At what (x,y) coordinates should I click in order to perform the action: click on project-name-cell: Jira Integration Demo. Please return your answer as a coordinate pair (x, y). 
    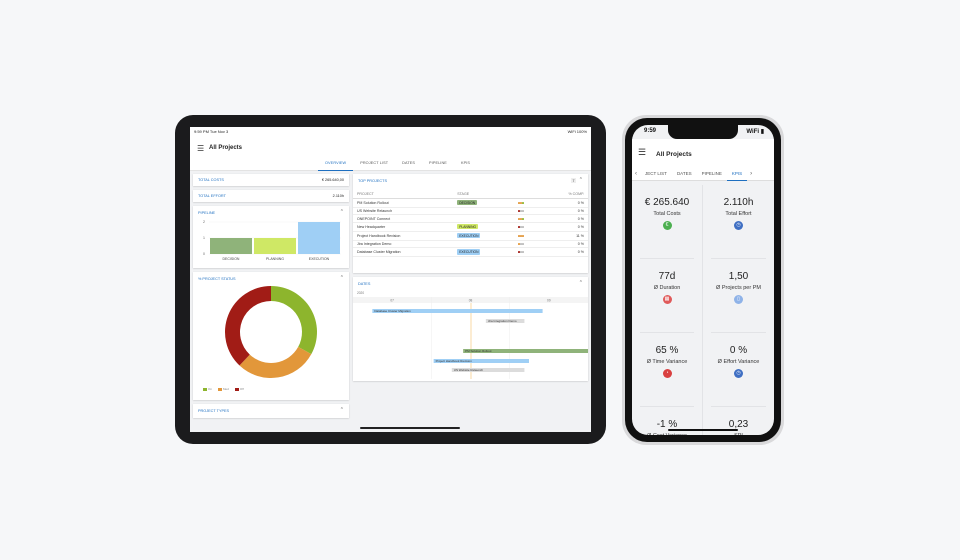
    Looking at the image, I should click on (403, 244).